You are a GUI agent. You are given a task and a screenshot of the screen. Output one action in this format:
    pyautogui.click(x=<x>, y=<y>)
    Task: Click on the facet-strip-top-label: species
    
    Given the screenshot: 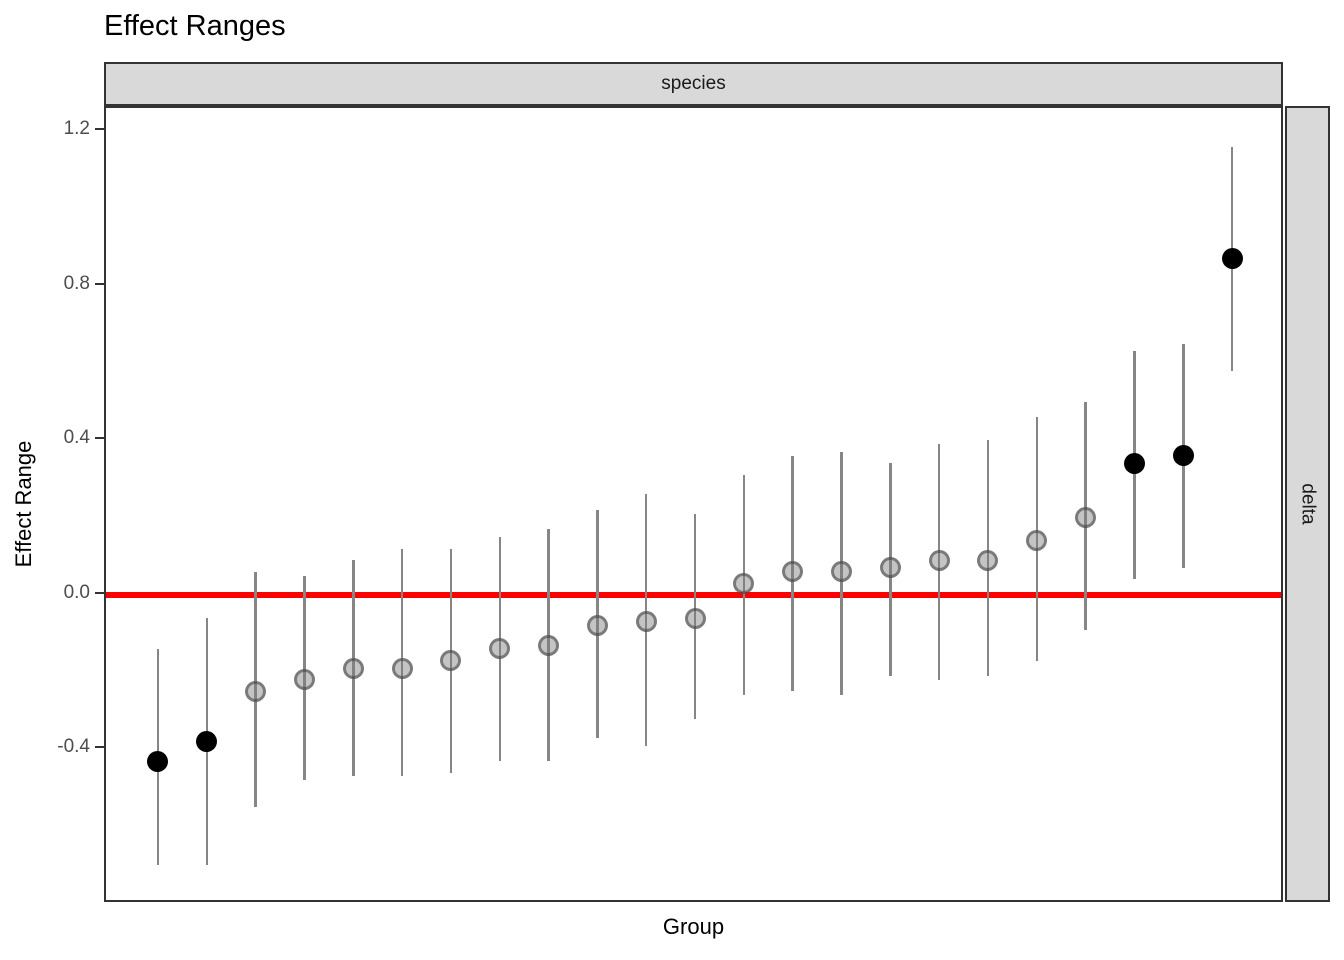 What is the action you would take?
    pyautogui.click(x=693, y=83)
    